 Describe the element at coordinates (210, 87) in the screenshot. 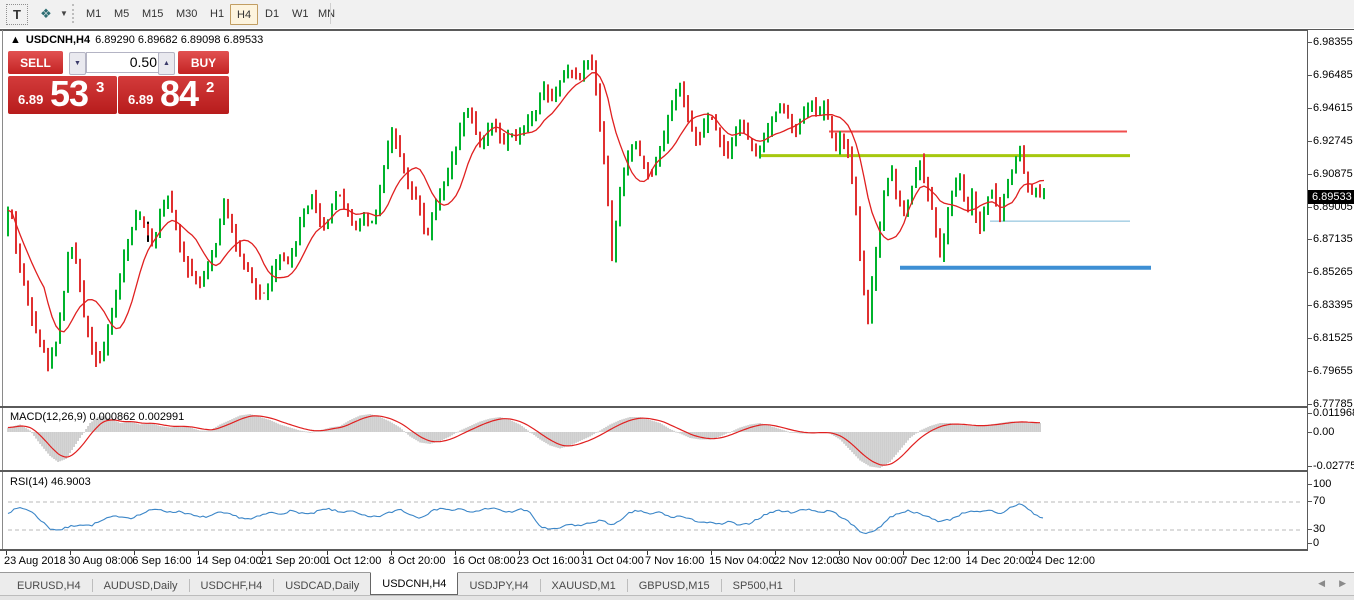

I see `buy-price-point: 2` at that location.